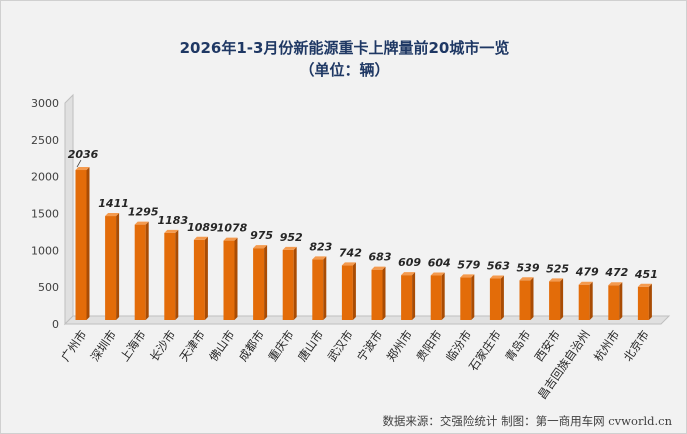 Image resolution: width=687 pixels, height=434 pixels. What do you see at coordinates (646, 274) in the screenshot?
I see `data-label: 451` at bounding box center [646, 274].